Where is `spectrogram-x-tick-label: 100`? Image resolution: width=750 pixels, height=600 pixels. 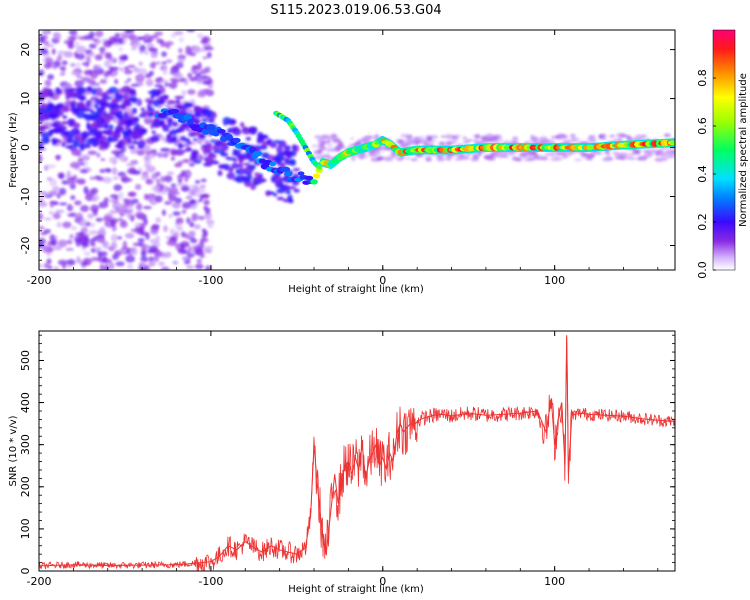
spectrogram-x-tick-label: 100 is located at coordinates (554, 280).